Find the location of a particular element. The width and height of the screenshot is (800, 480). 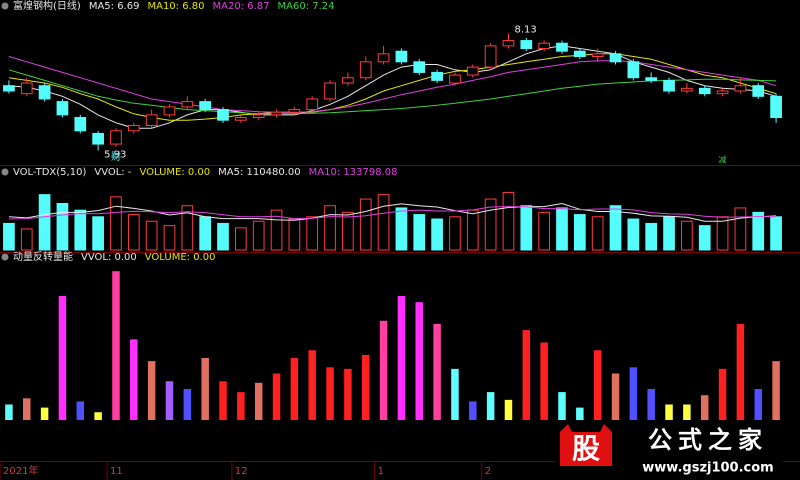

event-icon: 减 is located at coordinates (723, 160).